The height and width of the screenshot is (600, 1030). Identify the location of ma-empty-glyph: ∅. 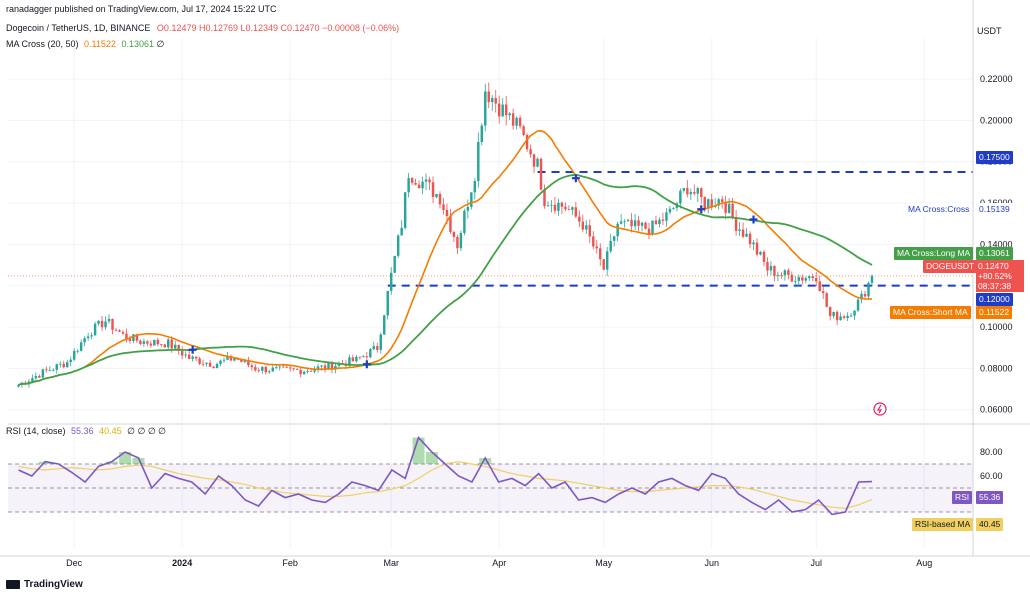
(160, 44).